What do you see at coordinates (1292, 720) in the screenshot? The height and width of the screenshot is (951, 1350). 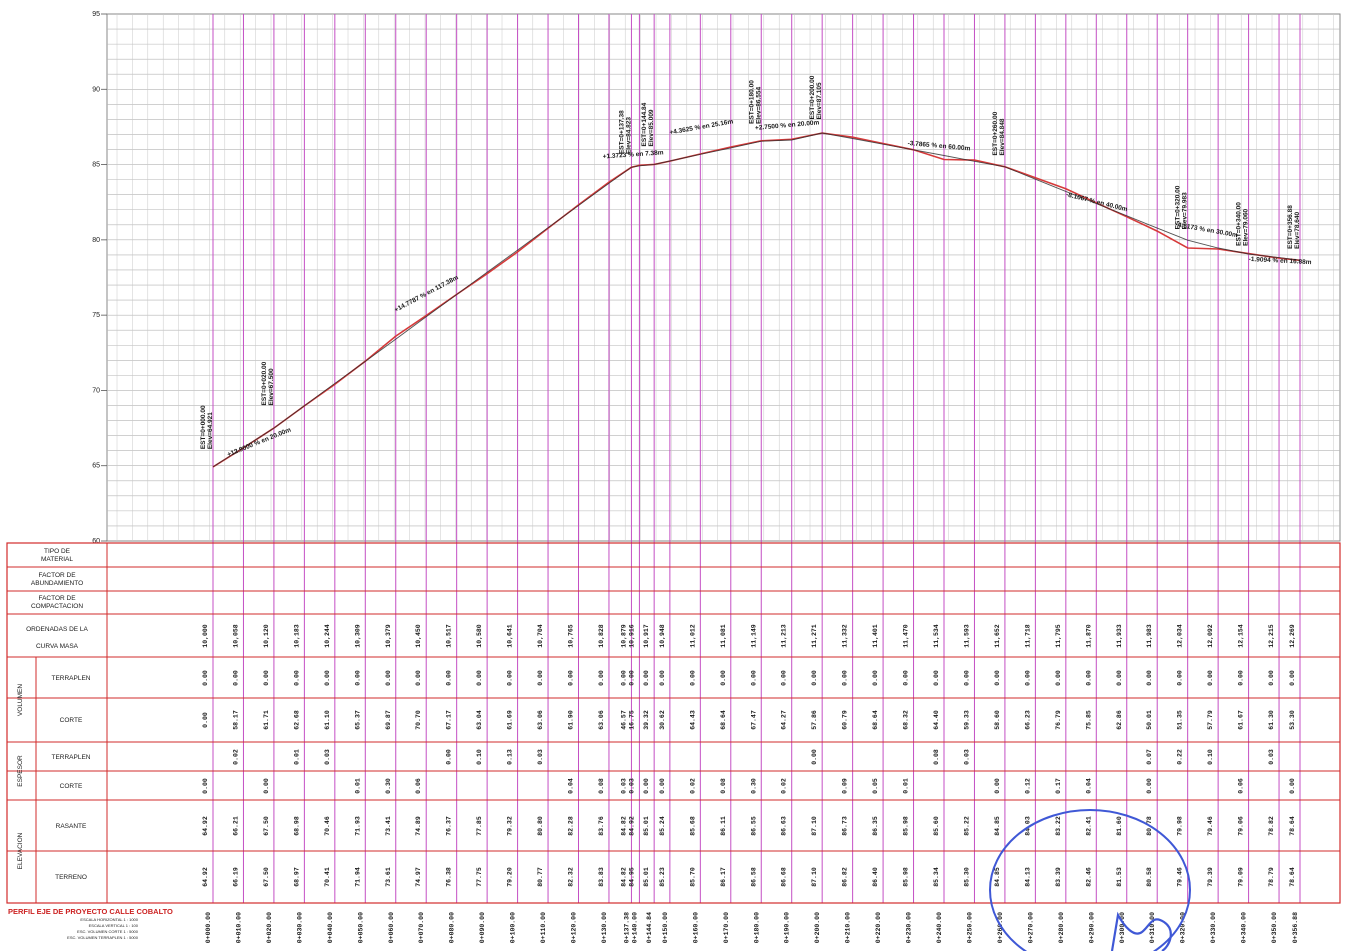 I see `vol-corte-value: 53.30` at bounding box center [1292, 720].